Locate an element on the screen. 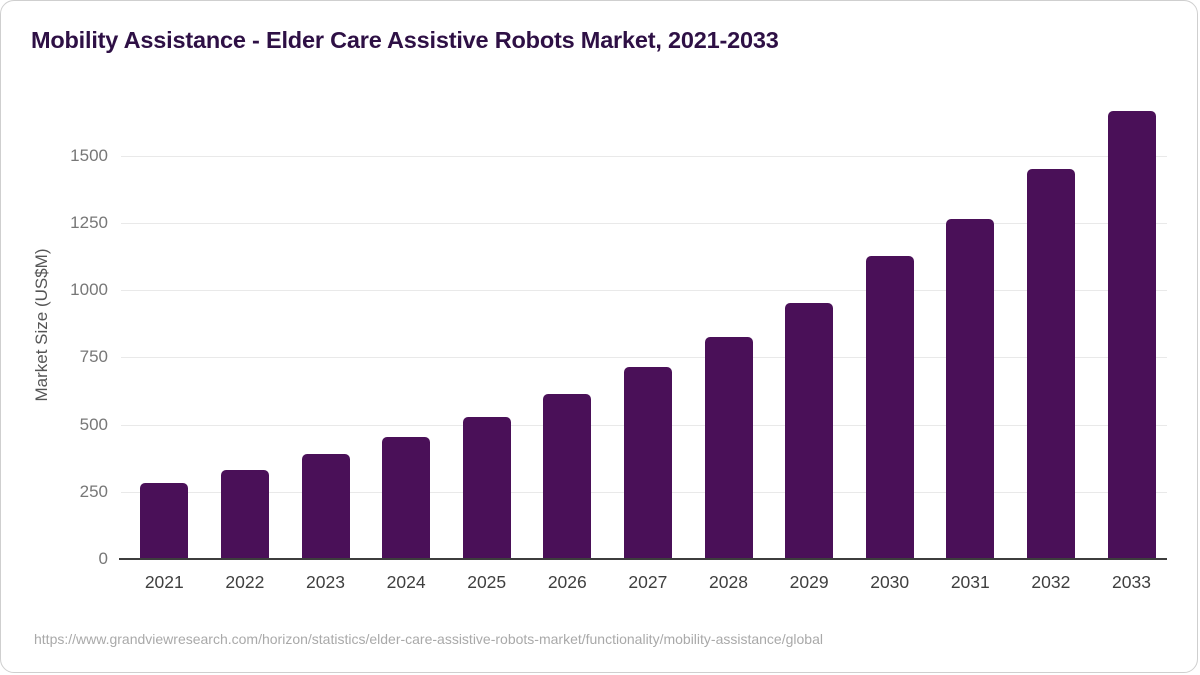 This screenshot has width=1200, height=675. bar-2032 is located at coordinates (1050, 363).